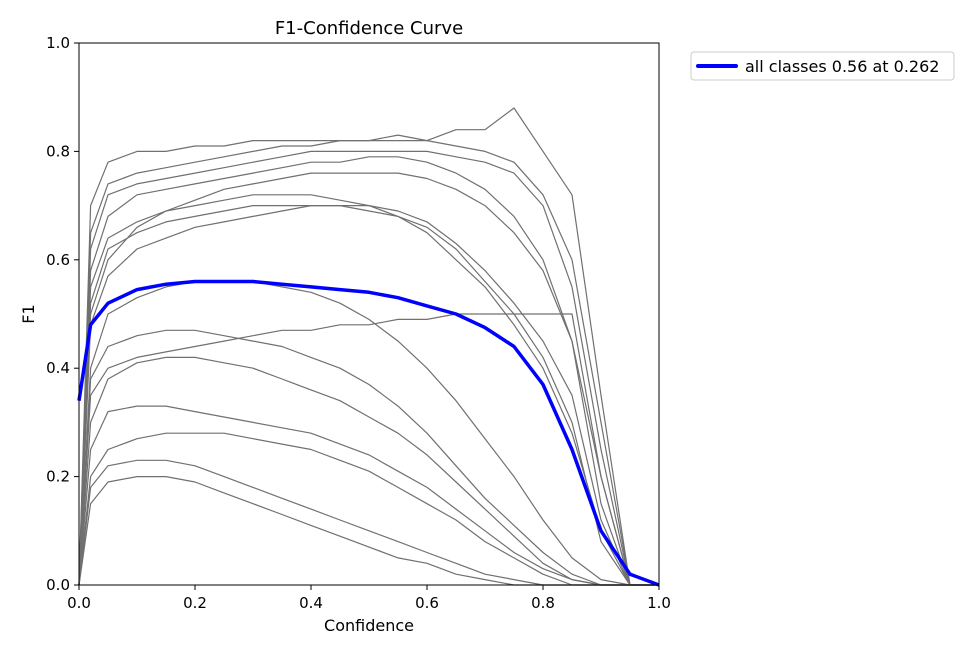 The width and height of the screenshot is (980, 653). What do you see at coordinates (543, 603) in the screenshot?
I see `x-tick-label: 0.8` at bounding box center [543, 603].